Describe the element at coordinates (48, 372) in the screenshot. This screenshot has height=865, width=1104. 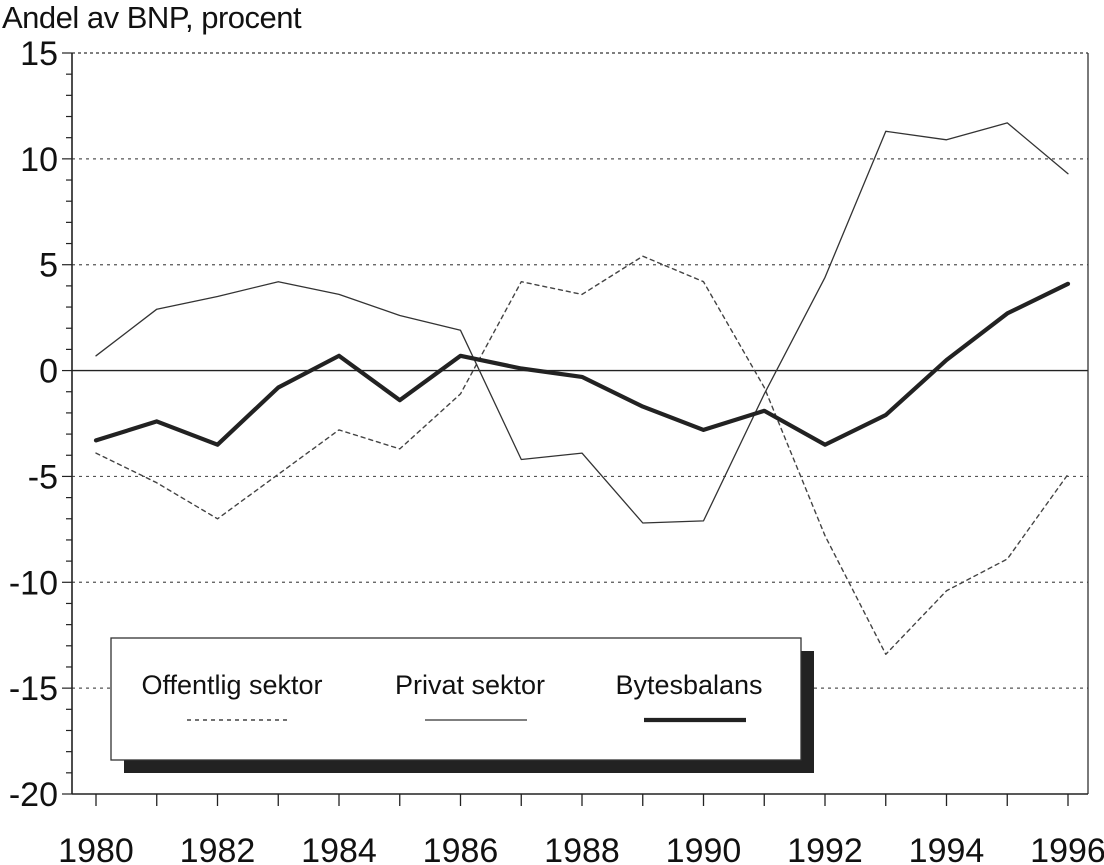
I see `y-tick-label: 0` at that location.